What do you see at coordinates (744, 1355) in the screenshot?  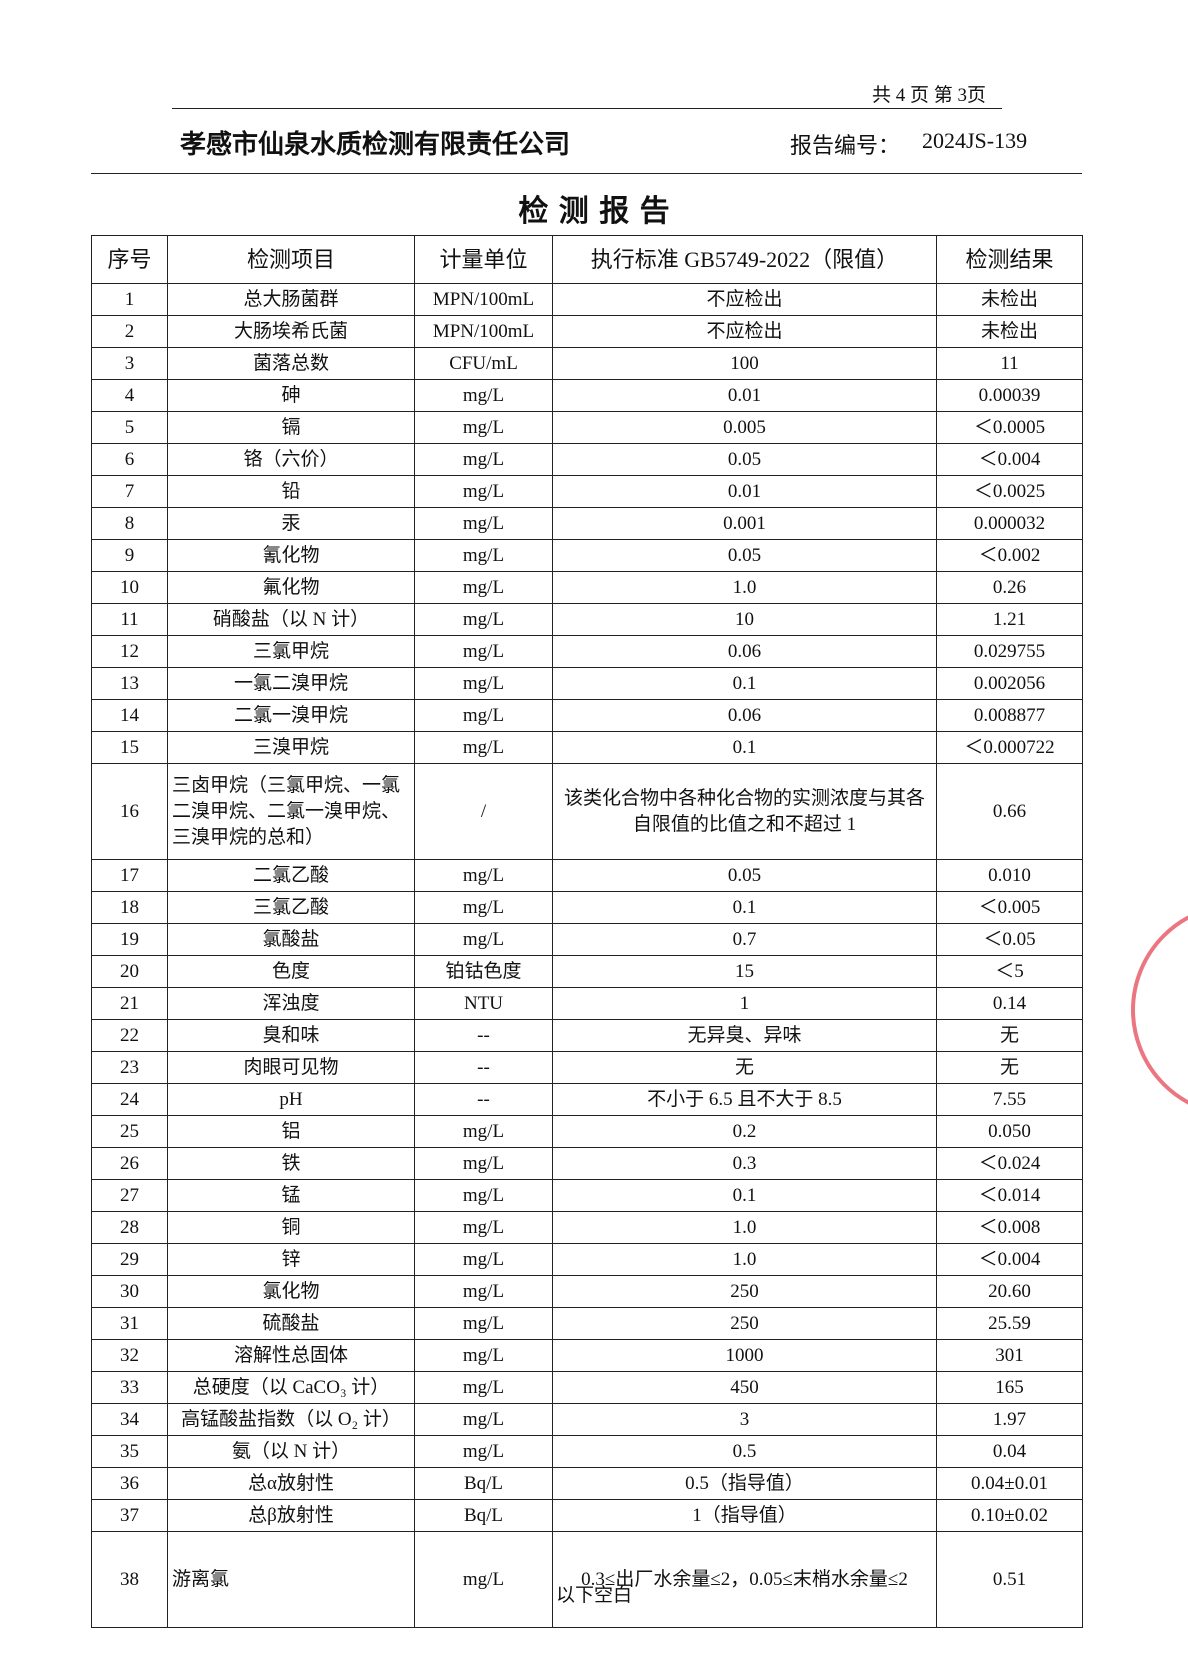 I see `table-cell: 1000` at bounding box center [744, 1355].